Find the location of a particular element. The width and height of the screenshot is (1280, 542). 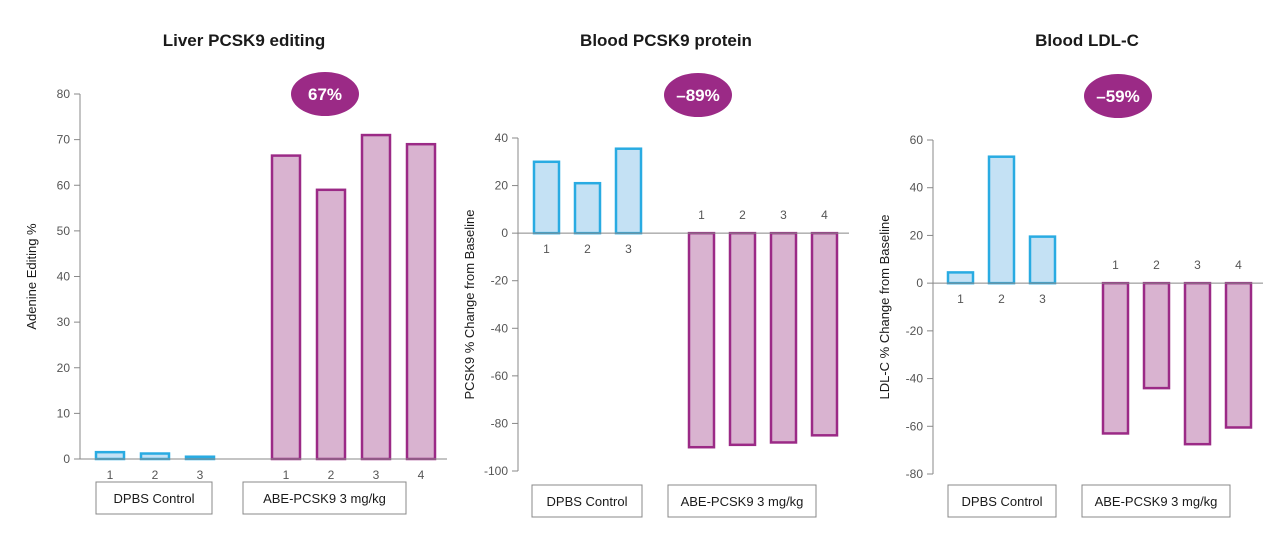

result-badge-text: –59% is located at coordinates (1117, 96).